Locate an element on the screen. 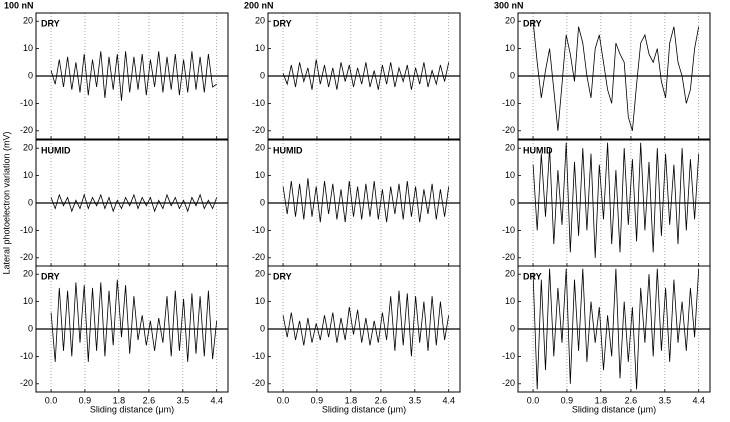 The width and height of the screenshot is (730, 422). column-title: 200 nN is located at coordinates (259, 5).